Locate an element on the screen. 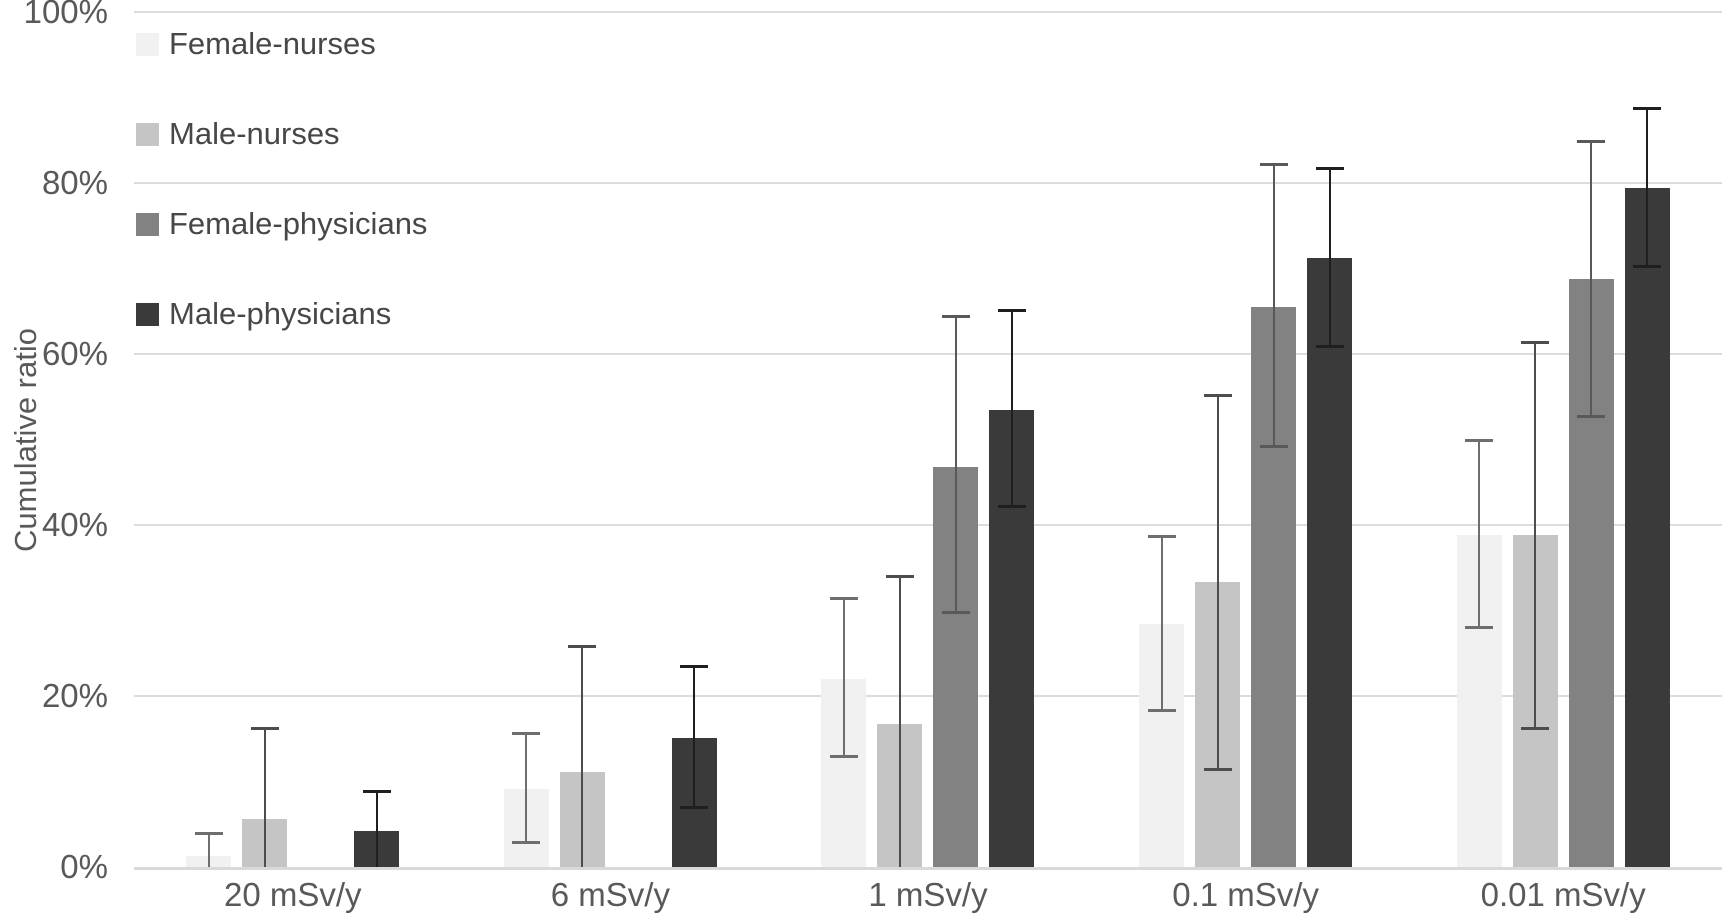 This screenshot has height=920, width=1725. y-tick-label: 60% is located at coordinates (74, 353).